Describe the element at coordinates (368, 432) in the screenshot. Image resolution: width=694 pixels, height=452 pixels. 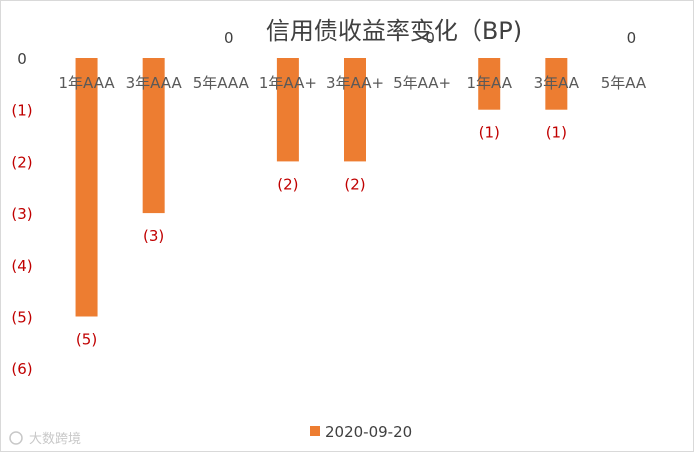
I see `legend-label-2020-09-20: 2020-09-20` at that location.